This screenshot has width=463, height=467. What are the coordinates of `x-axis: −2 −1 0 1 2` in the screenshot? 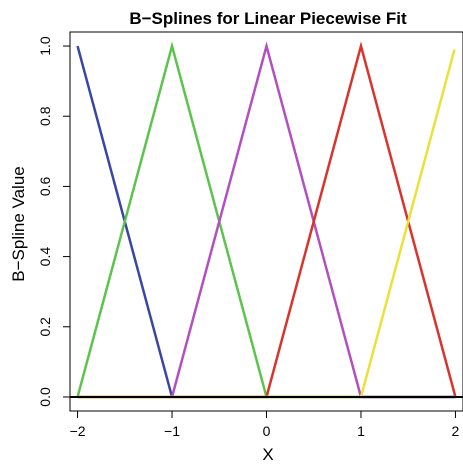 It's located at (265, 425).